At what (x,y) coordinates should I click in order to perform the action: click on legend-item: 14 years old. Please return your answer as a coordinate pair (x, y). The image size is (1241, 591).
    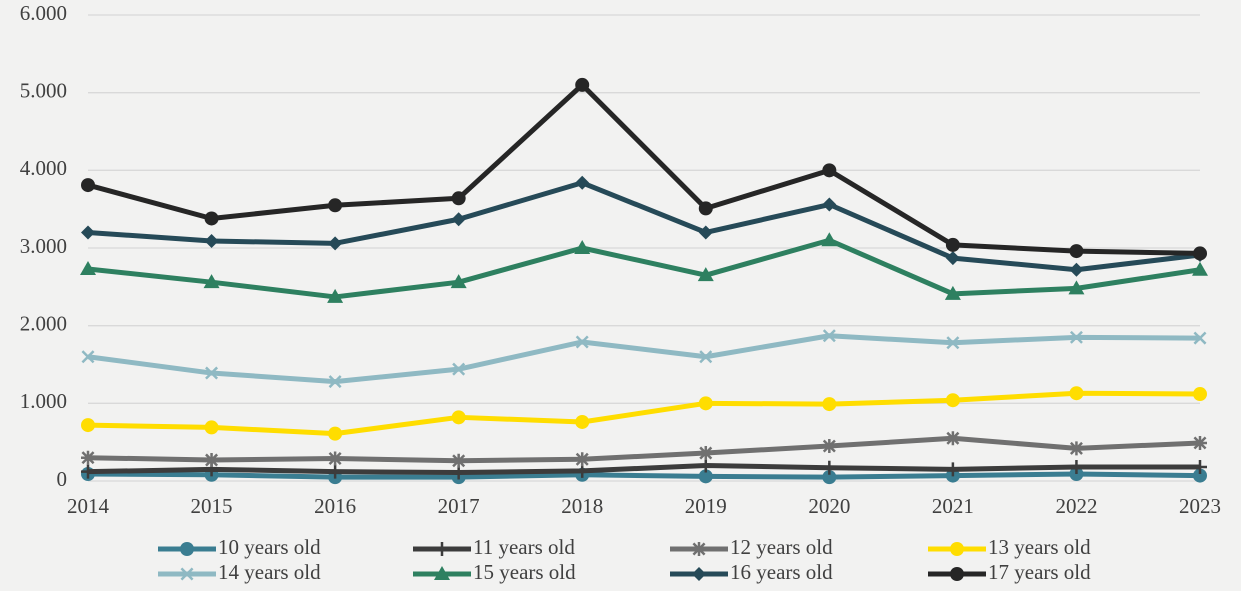
    Looking at the image, I should click on (239, 572).